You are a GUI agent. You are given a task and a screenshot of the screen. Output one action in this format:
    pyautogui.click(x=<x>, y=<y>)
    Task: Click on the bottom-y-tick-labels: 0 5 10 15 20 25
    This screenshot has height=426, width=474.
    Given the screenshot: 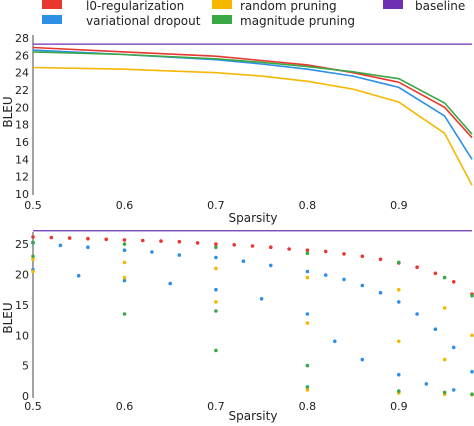 What is the action you would take?
    pyautogui.click(x=22, y=320)
    